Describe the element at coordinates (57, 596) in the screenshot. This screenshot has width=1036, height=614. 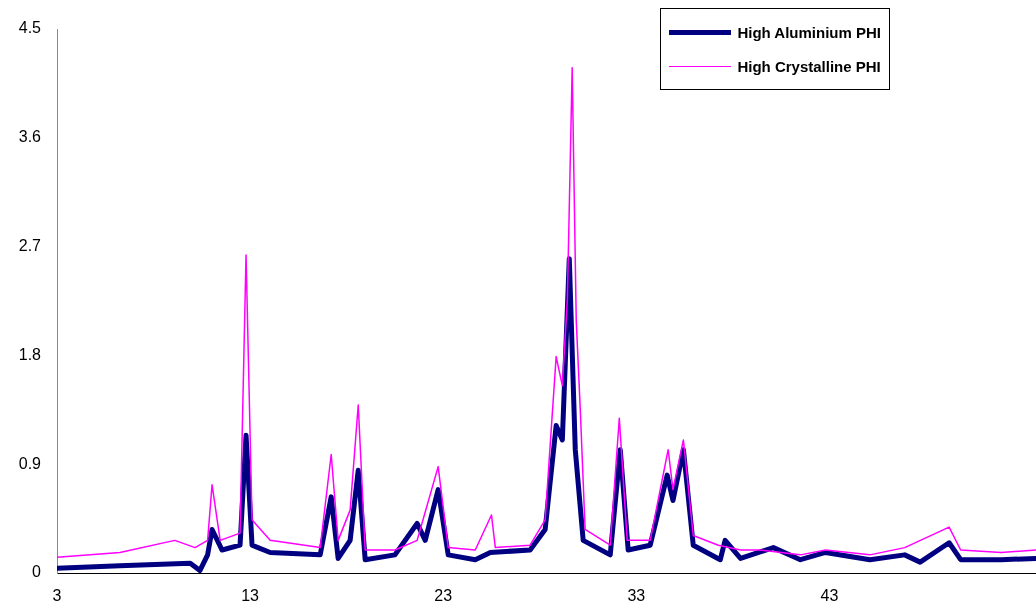
I see `x-tick-label: 3` at that location.